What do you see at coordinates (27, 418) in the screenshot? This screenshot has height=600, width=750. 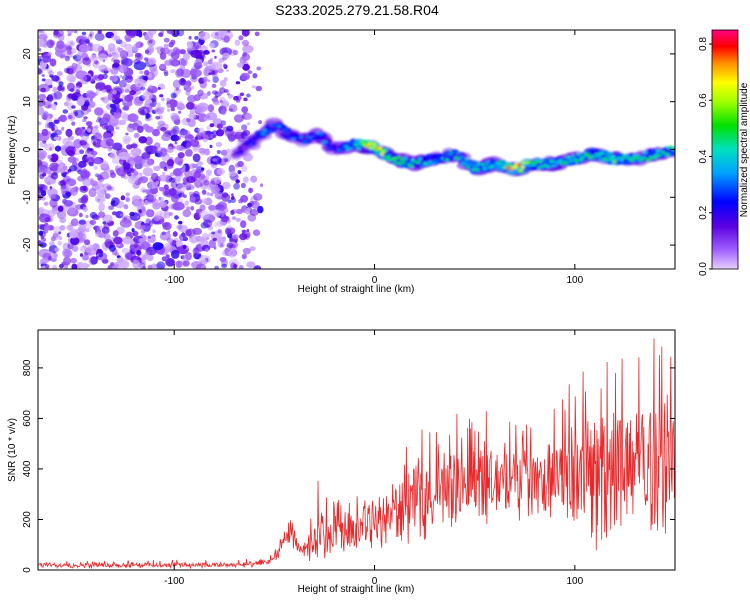 I see `y-tick-label: 600` at bounding box center [27, 418].